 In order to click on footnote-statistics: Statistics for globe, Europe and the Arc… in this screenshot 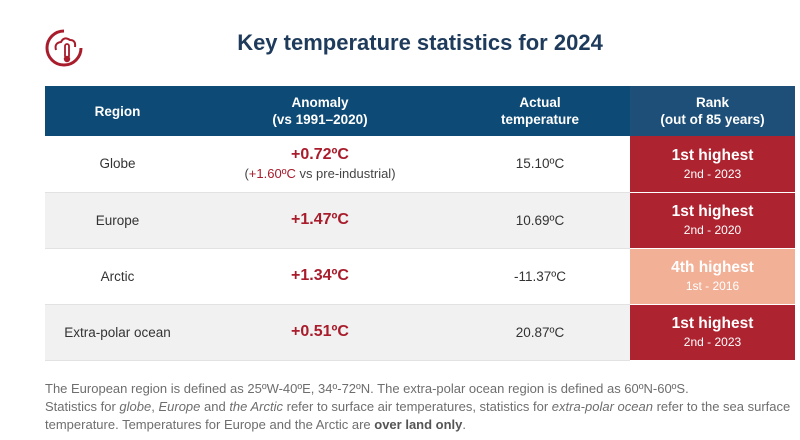, I will do `click(418, 406)`.